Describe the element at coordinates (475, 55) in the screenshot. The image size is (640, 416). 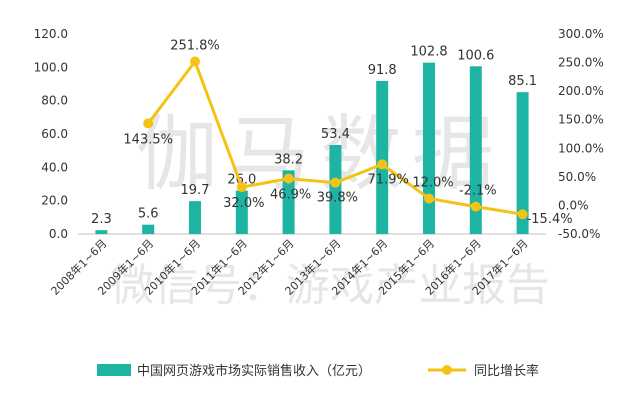
I see `bar-data-label: 100.6` at that location.